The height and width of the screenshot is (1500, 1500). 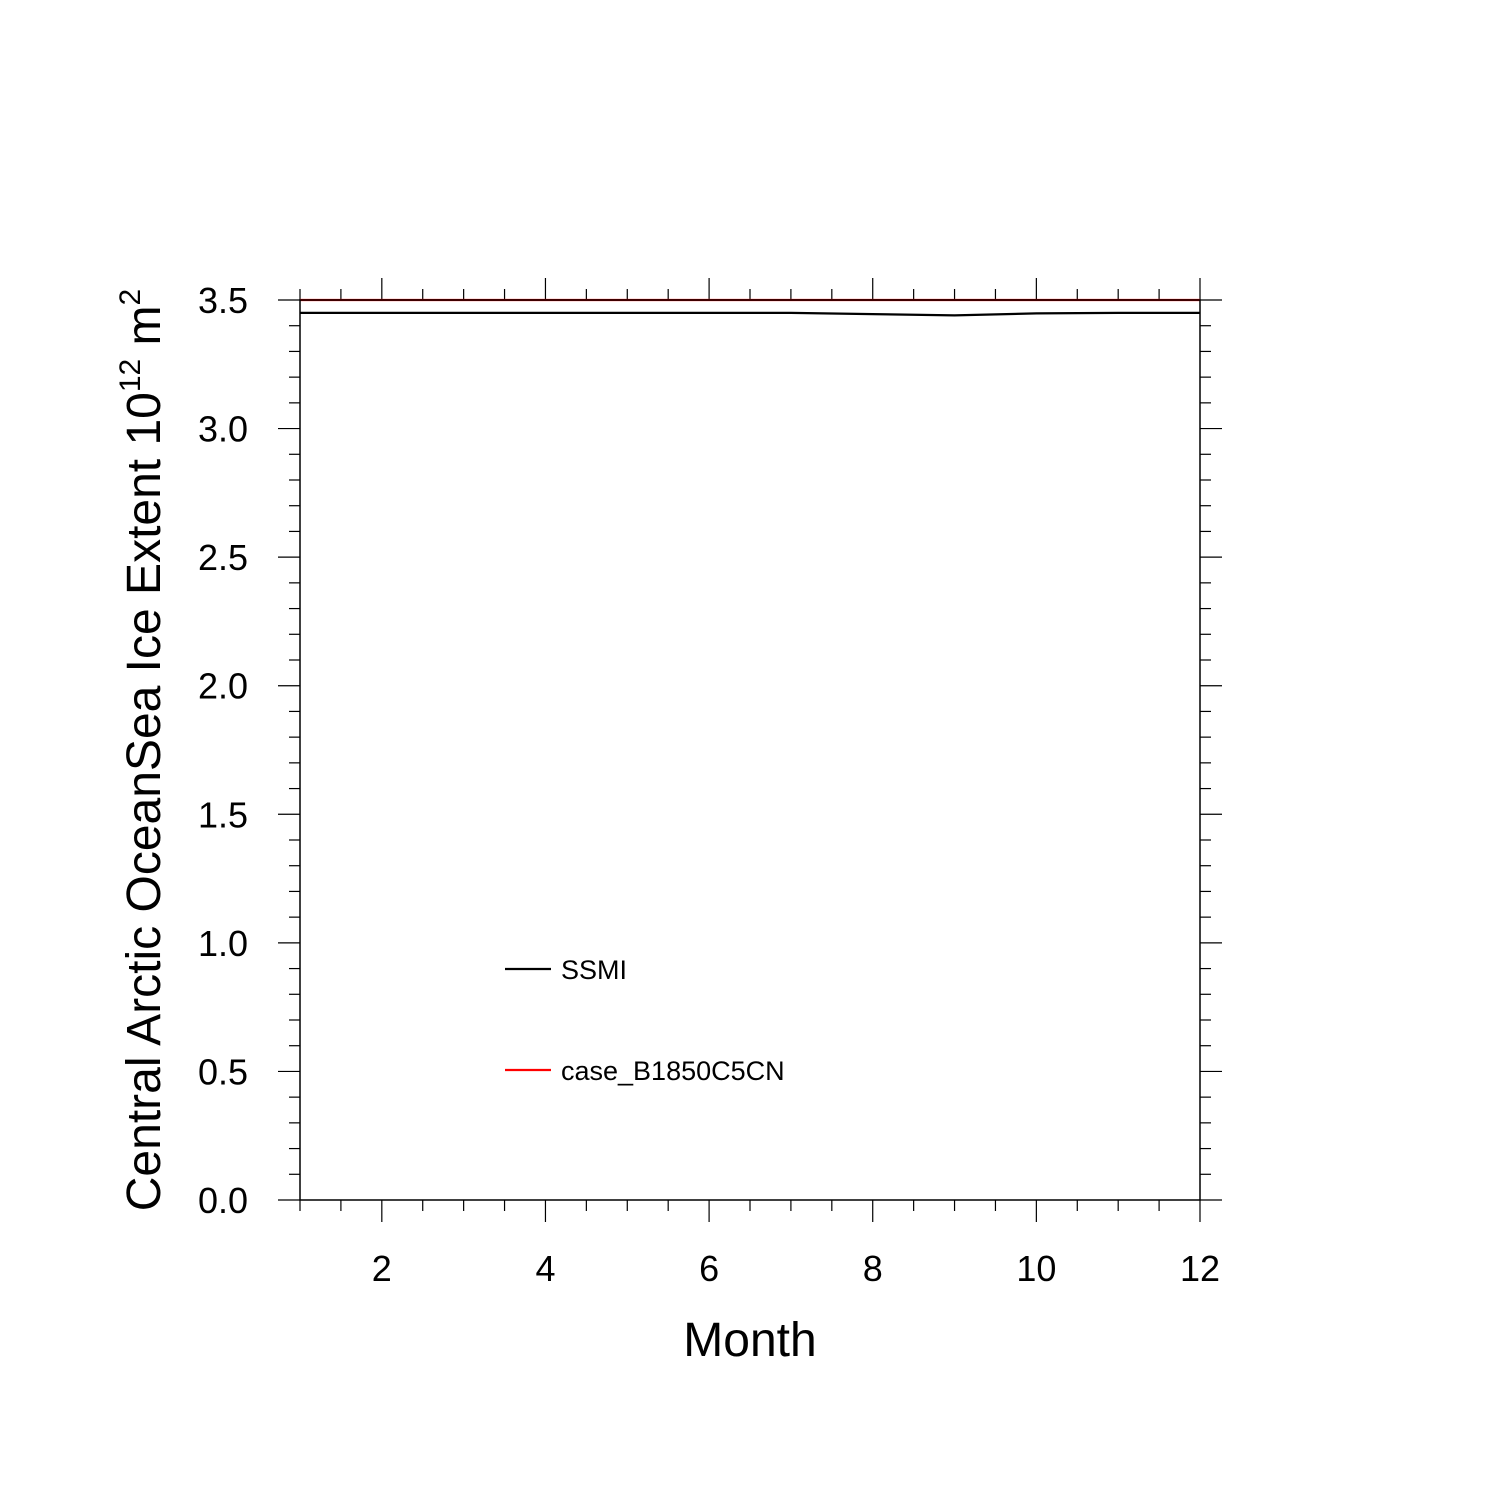 What do you see at coordinates (645, 1020) in the screenshot?
I see `legend: SSMI case_B1850C5CN` at bounding box center [645, 1020].